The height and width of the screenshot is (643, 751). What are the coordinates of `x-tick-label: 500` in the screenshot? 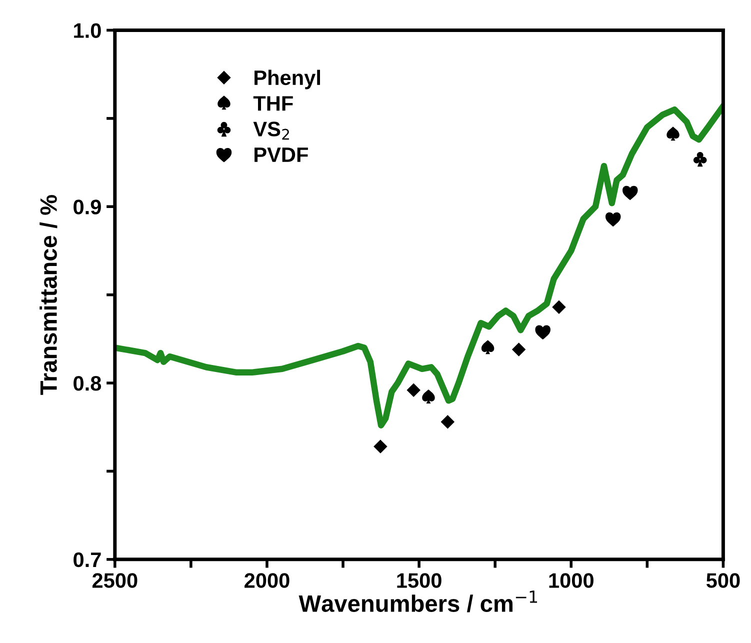 It's located at (723, 580).